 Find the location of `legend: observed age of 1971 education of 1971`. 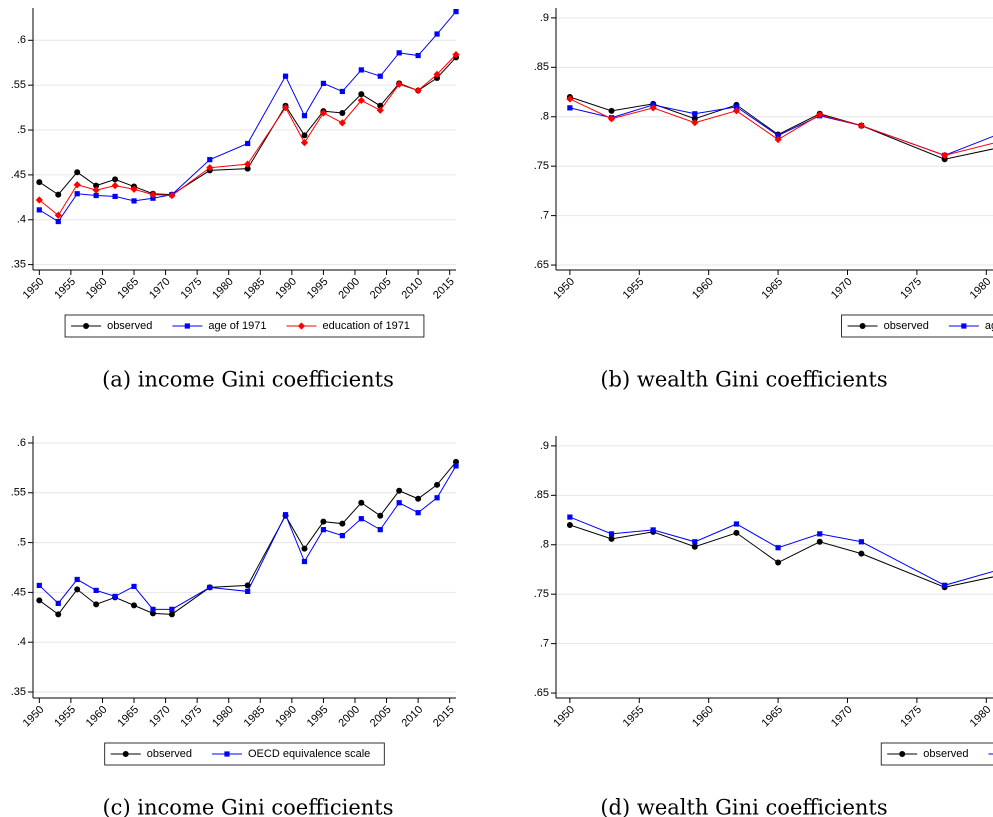

legend: observed age of 1971 education of 1971 is located at coordinates (244, 326).